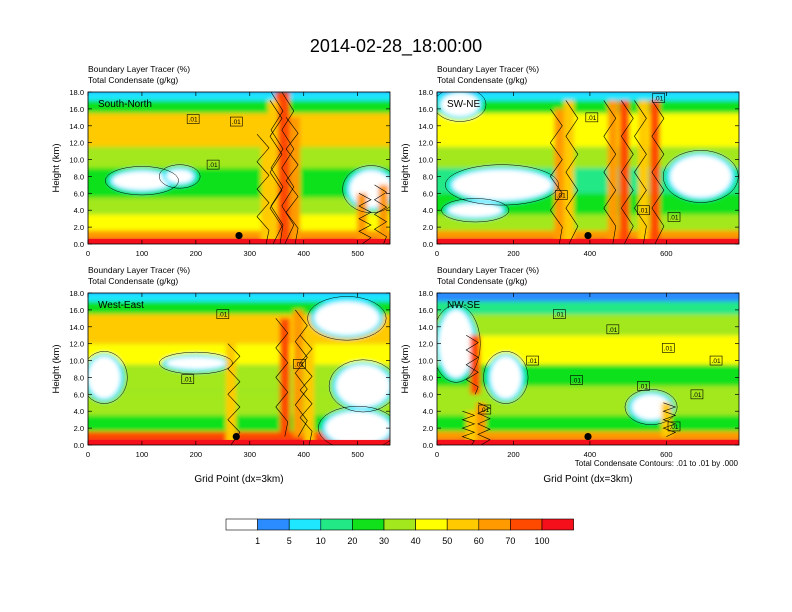  Describe the element at coordinates (463, 104) in the screenshot. I see `section-label: SW-NE` at that location.